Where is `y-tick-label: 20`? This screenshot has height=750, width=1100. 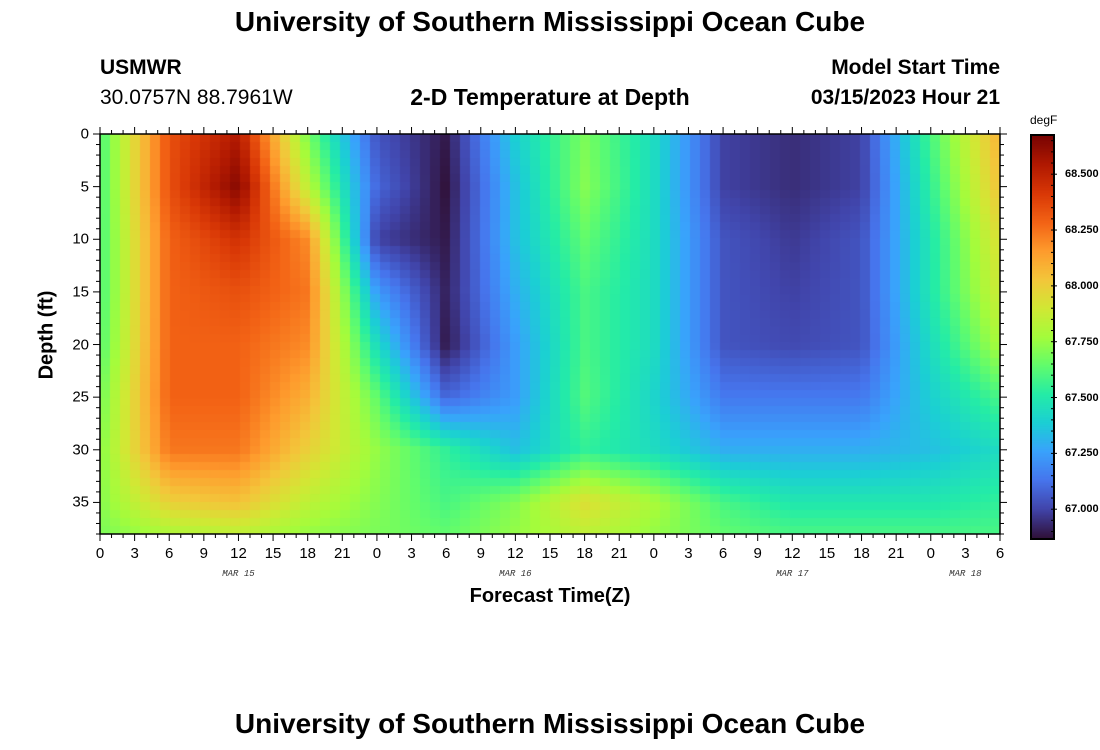
y-tick-label: 20 is located at coordinates (80, 345).